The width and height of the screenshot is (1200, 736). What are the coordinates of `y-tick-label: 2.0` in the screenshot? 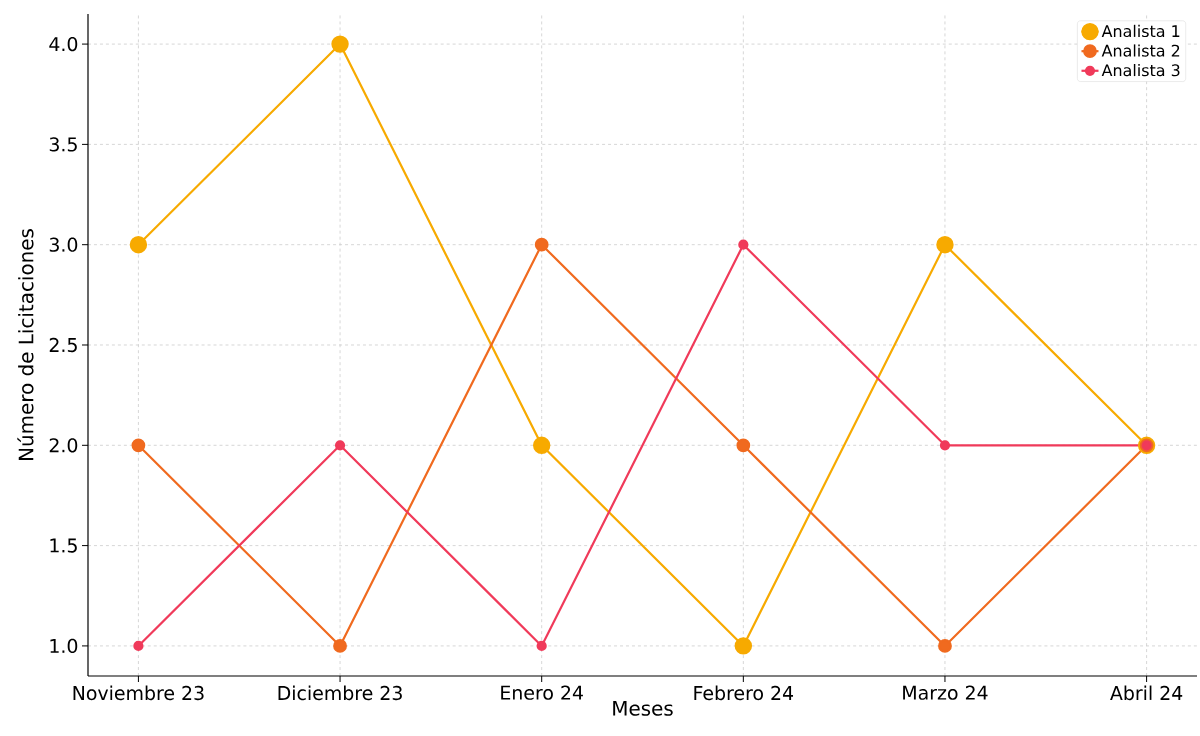 It's located at (63, 445).